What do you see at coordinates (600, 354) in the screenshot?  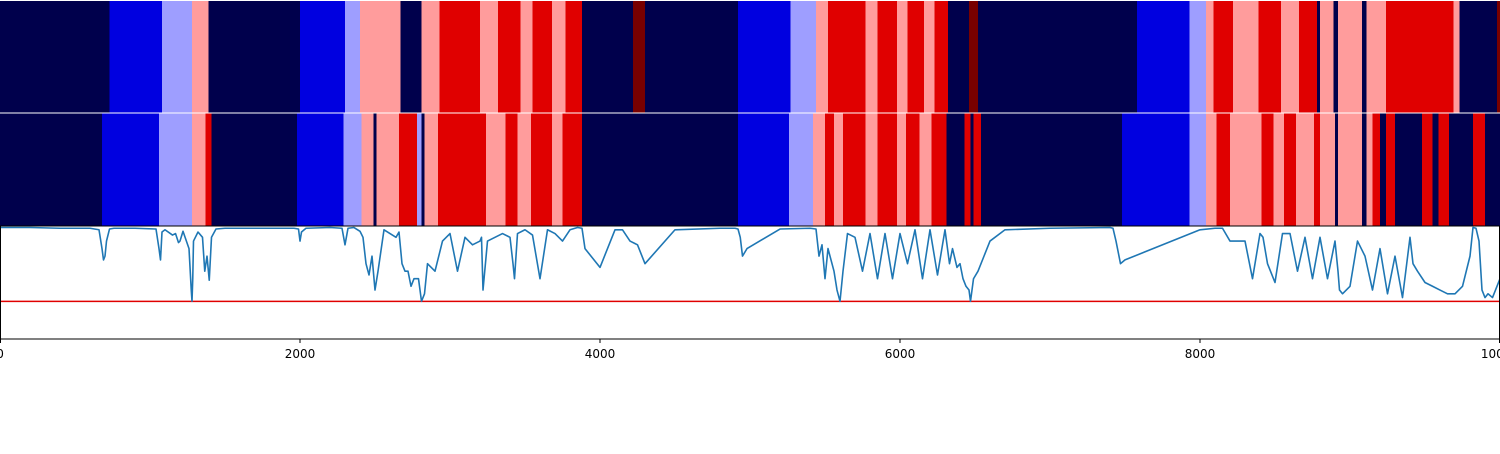 I see `x-tick-label: 4000` at bounding box center [600, 354].